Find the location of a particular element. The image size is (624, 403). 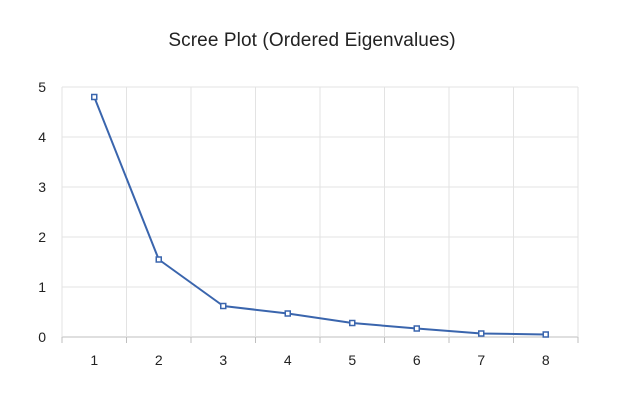

y-tick-label: 1 is located at coordinates (42, 287).